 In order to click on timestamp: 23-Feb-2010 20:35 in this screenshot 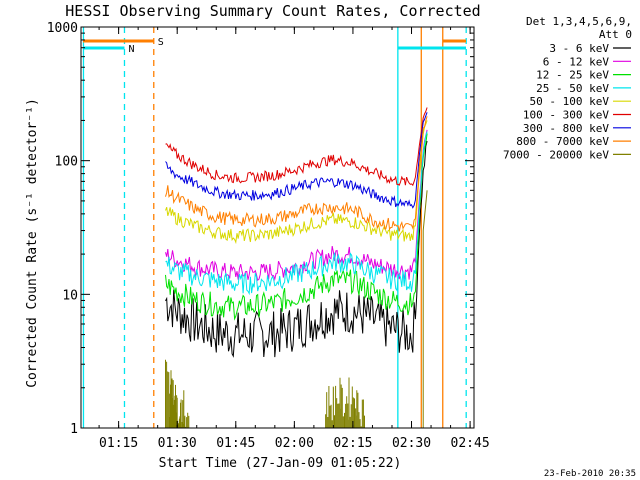, I will do `click(590, 474)`.